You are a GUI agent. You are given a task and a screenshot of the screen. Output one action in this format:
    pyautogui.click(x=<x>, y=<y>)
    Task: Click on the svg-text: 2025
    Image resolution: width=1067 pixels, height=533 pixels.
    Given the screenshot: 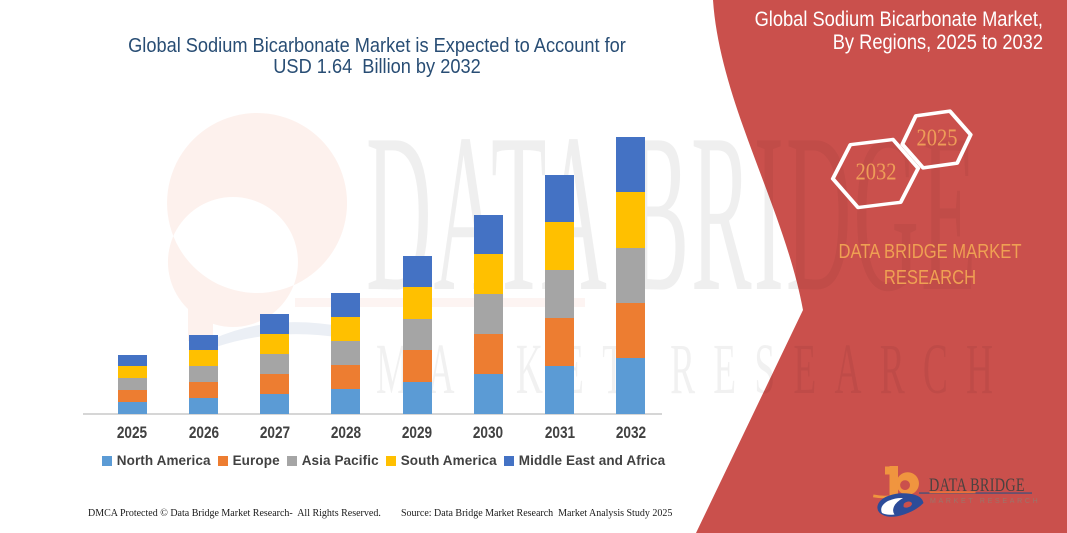 What is the action you would take?
    pyautogui.click(x=937, y=139)
    